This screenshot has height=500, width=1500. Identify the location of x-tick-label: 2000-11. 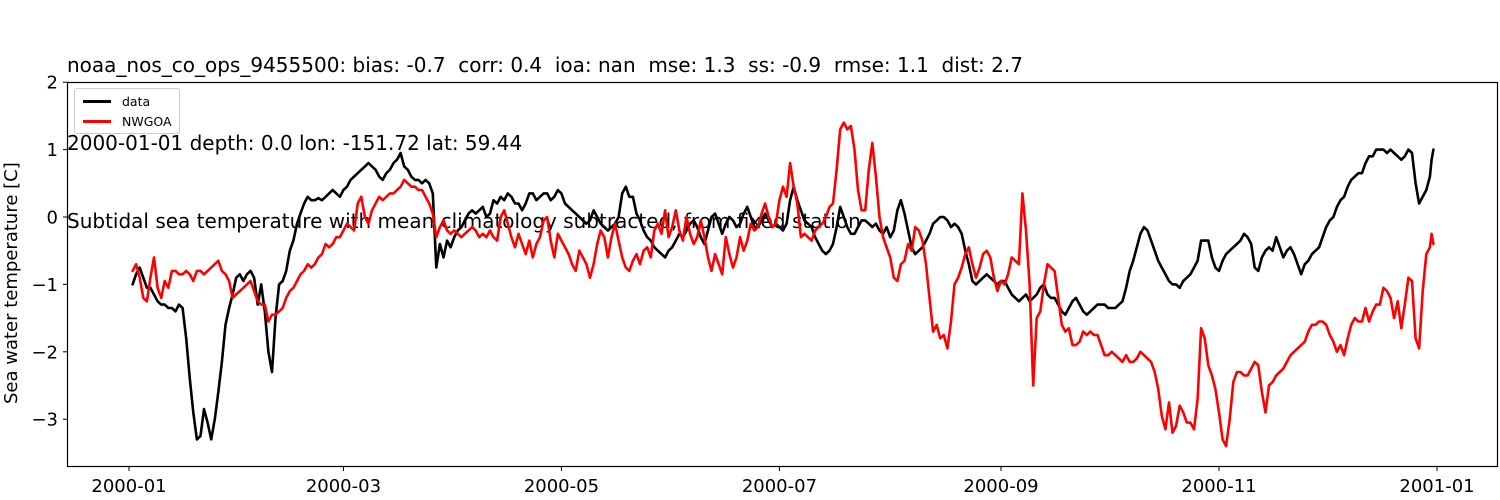
(1218, 486).